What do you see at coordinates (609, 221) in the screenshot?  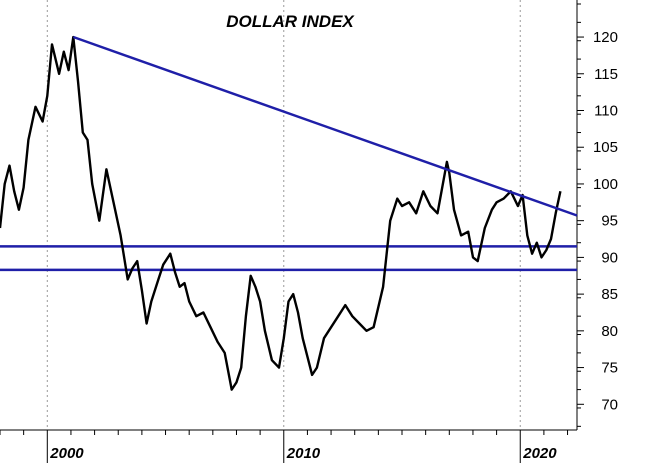 I see `y-tick-label-95: 95` at bounding box center [609, 221].